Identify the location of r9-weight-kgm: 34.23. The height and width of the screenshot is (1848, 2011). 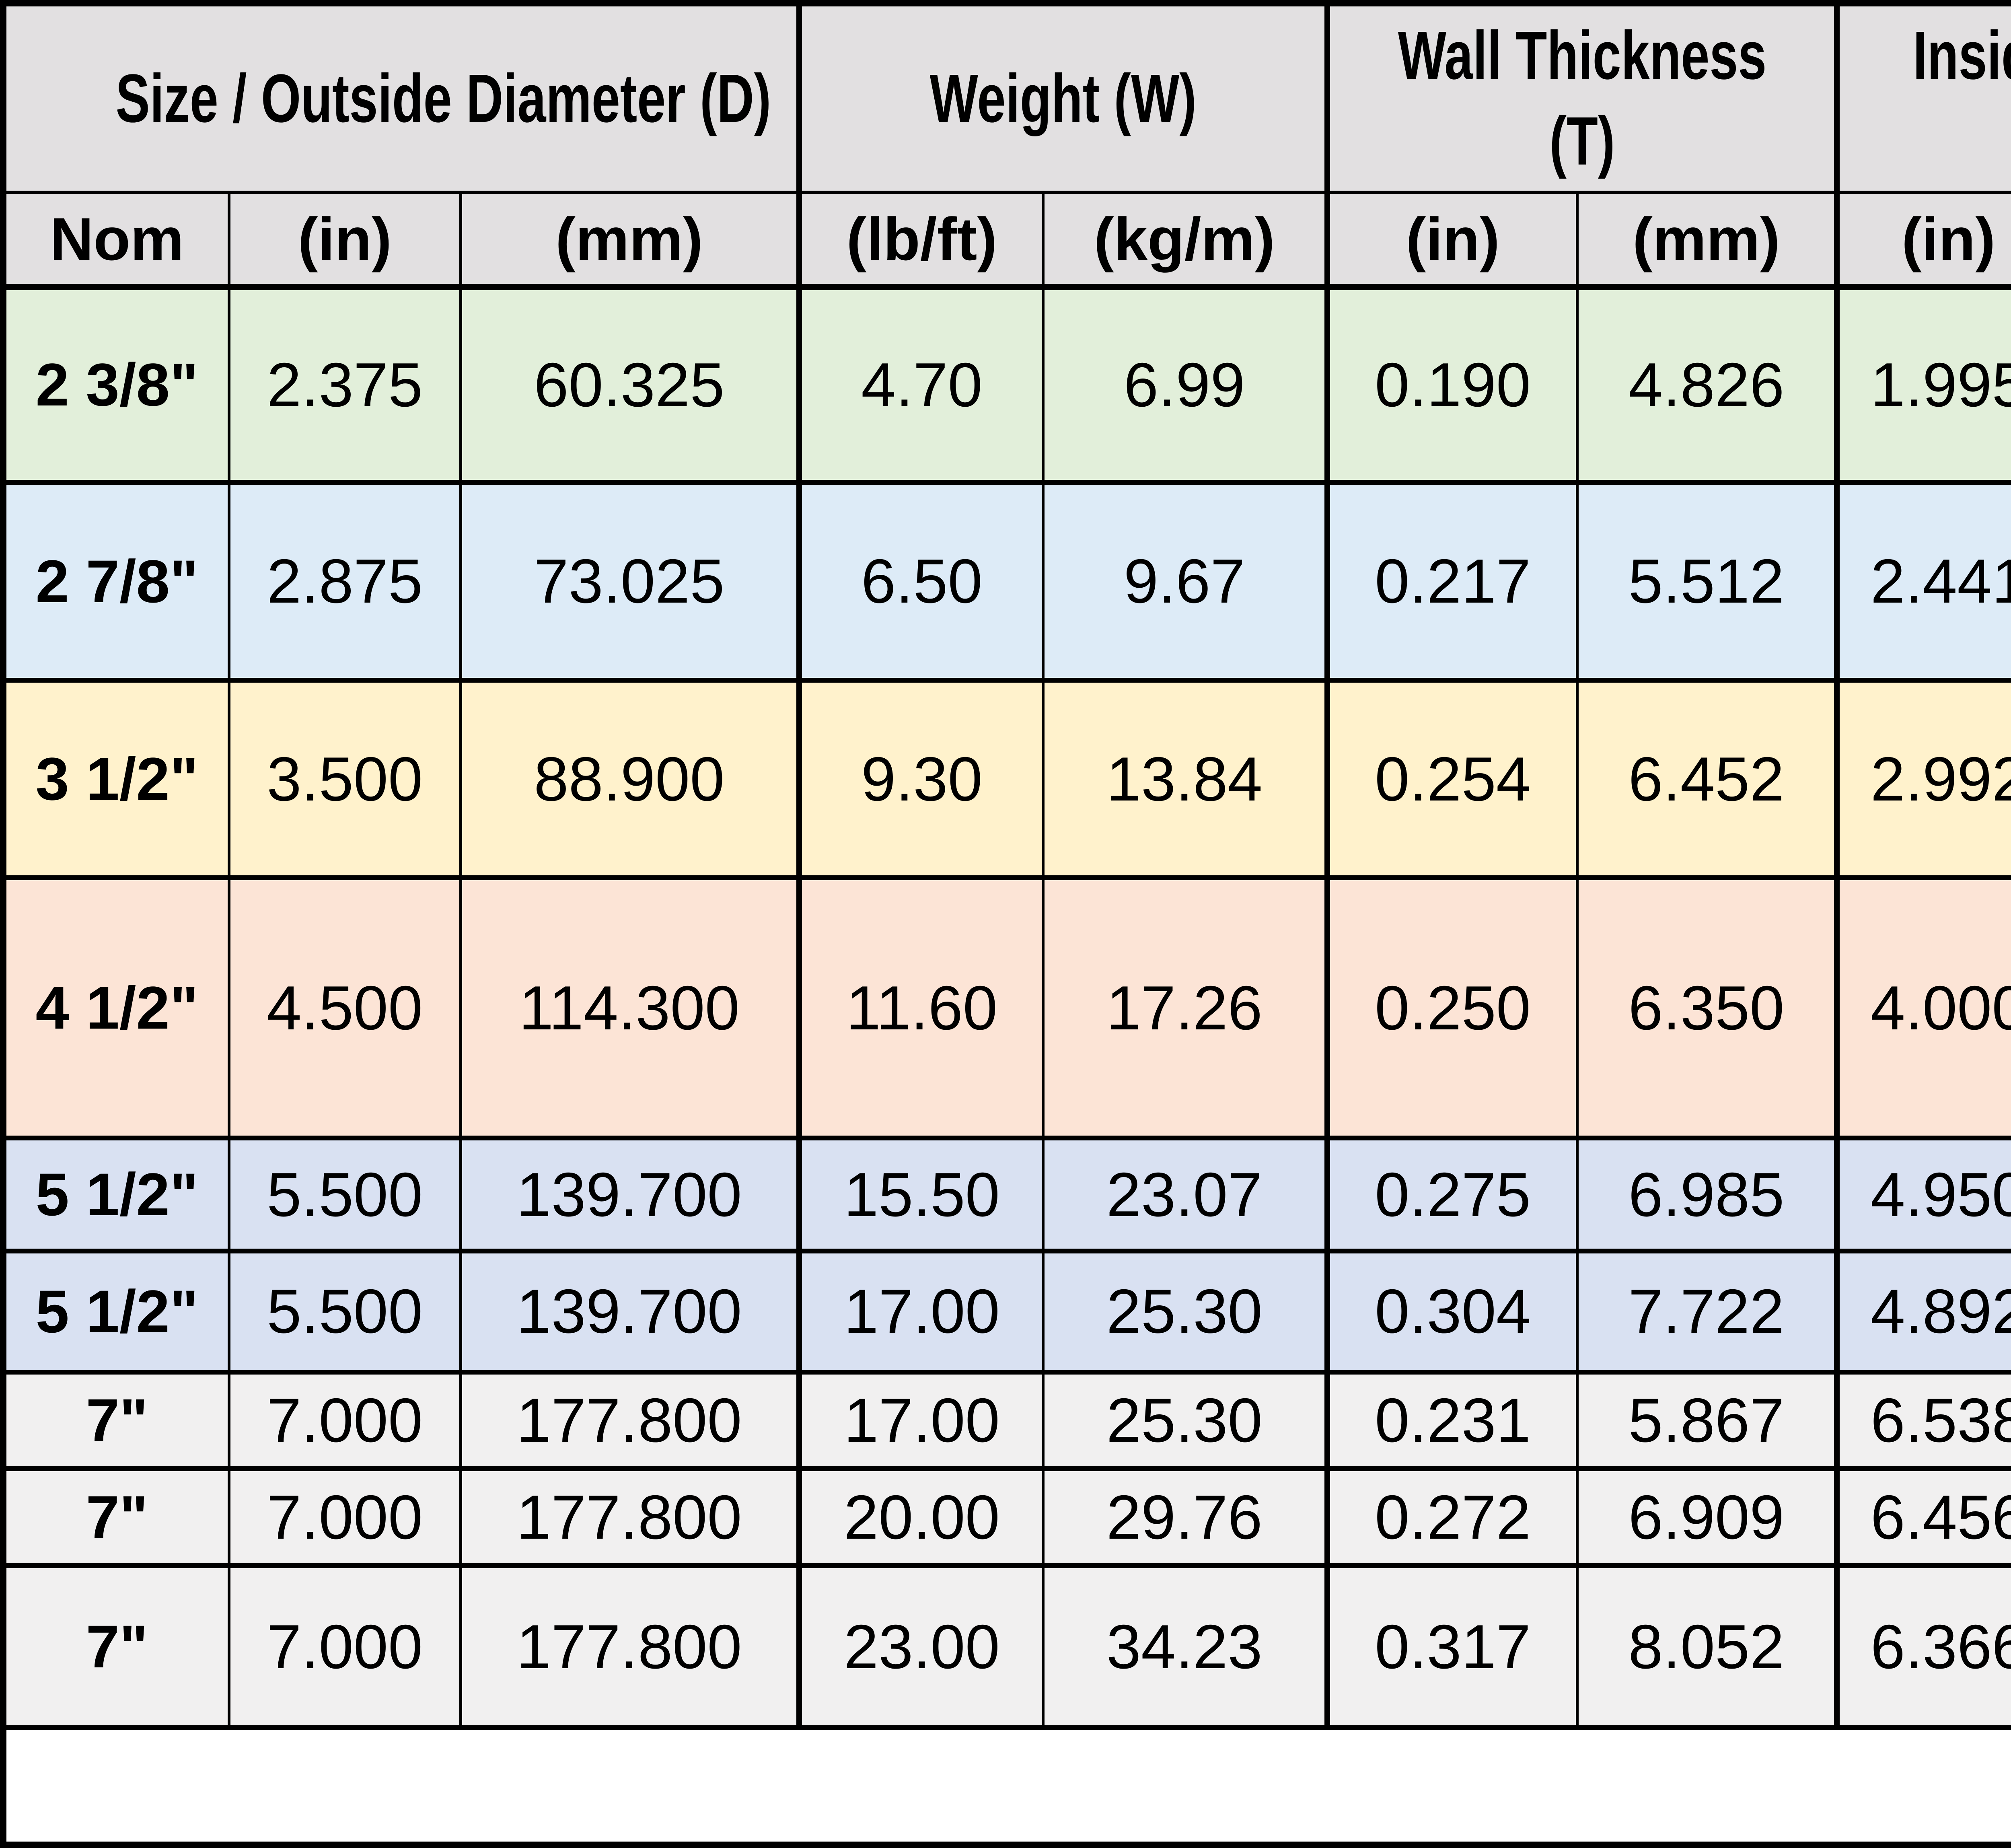
(1186, 1648).